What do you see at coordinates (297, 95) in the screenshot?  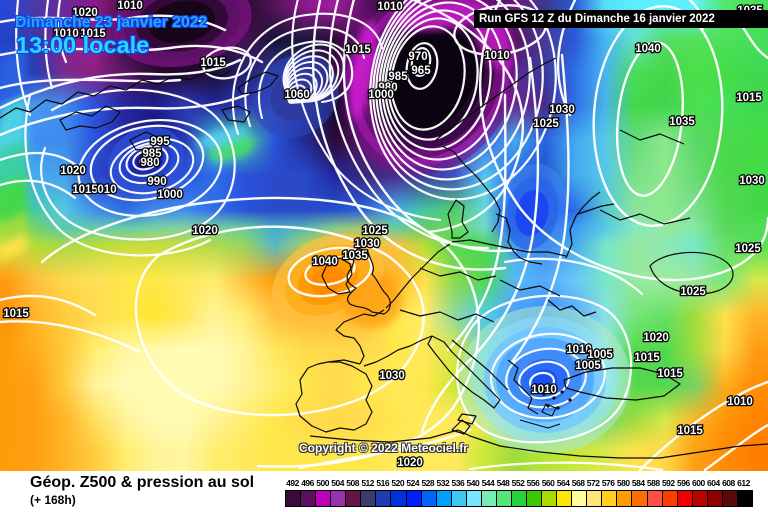 I see `svg-text: 1060` at bounding box center [297, 95].